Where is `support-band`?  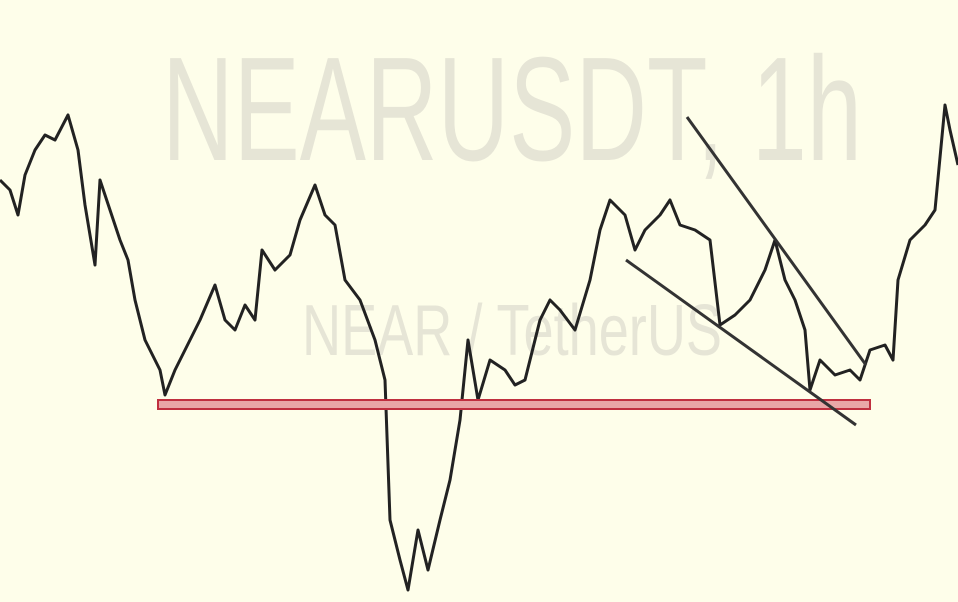
support-band is located at coordinates (514, 404).